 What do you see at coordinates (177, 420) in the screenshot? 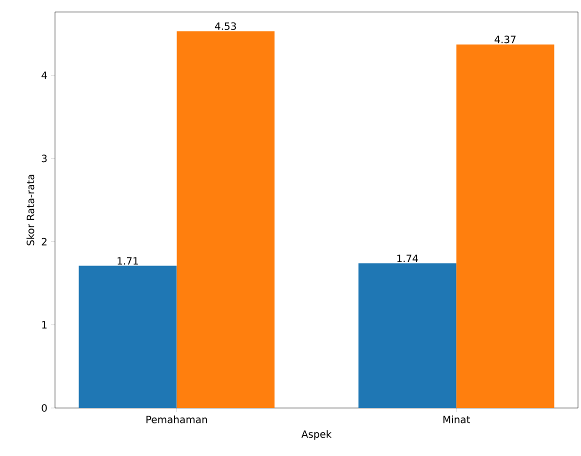
I see `x-tick-label: Pemahaman` at bounding box center [177, 420].